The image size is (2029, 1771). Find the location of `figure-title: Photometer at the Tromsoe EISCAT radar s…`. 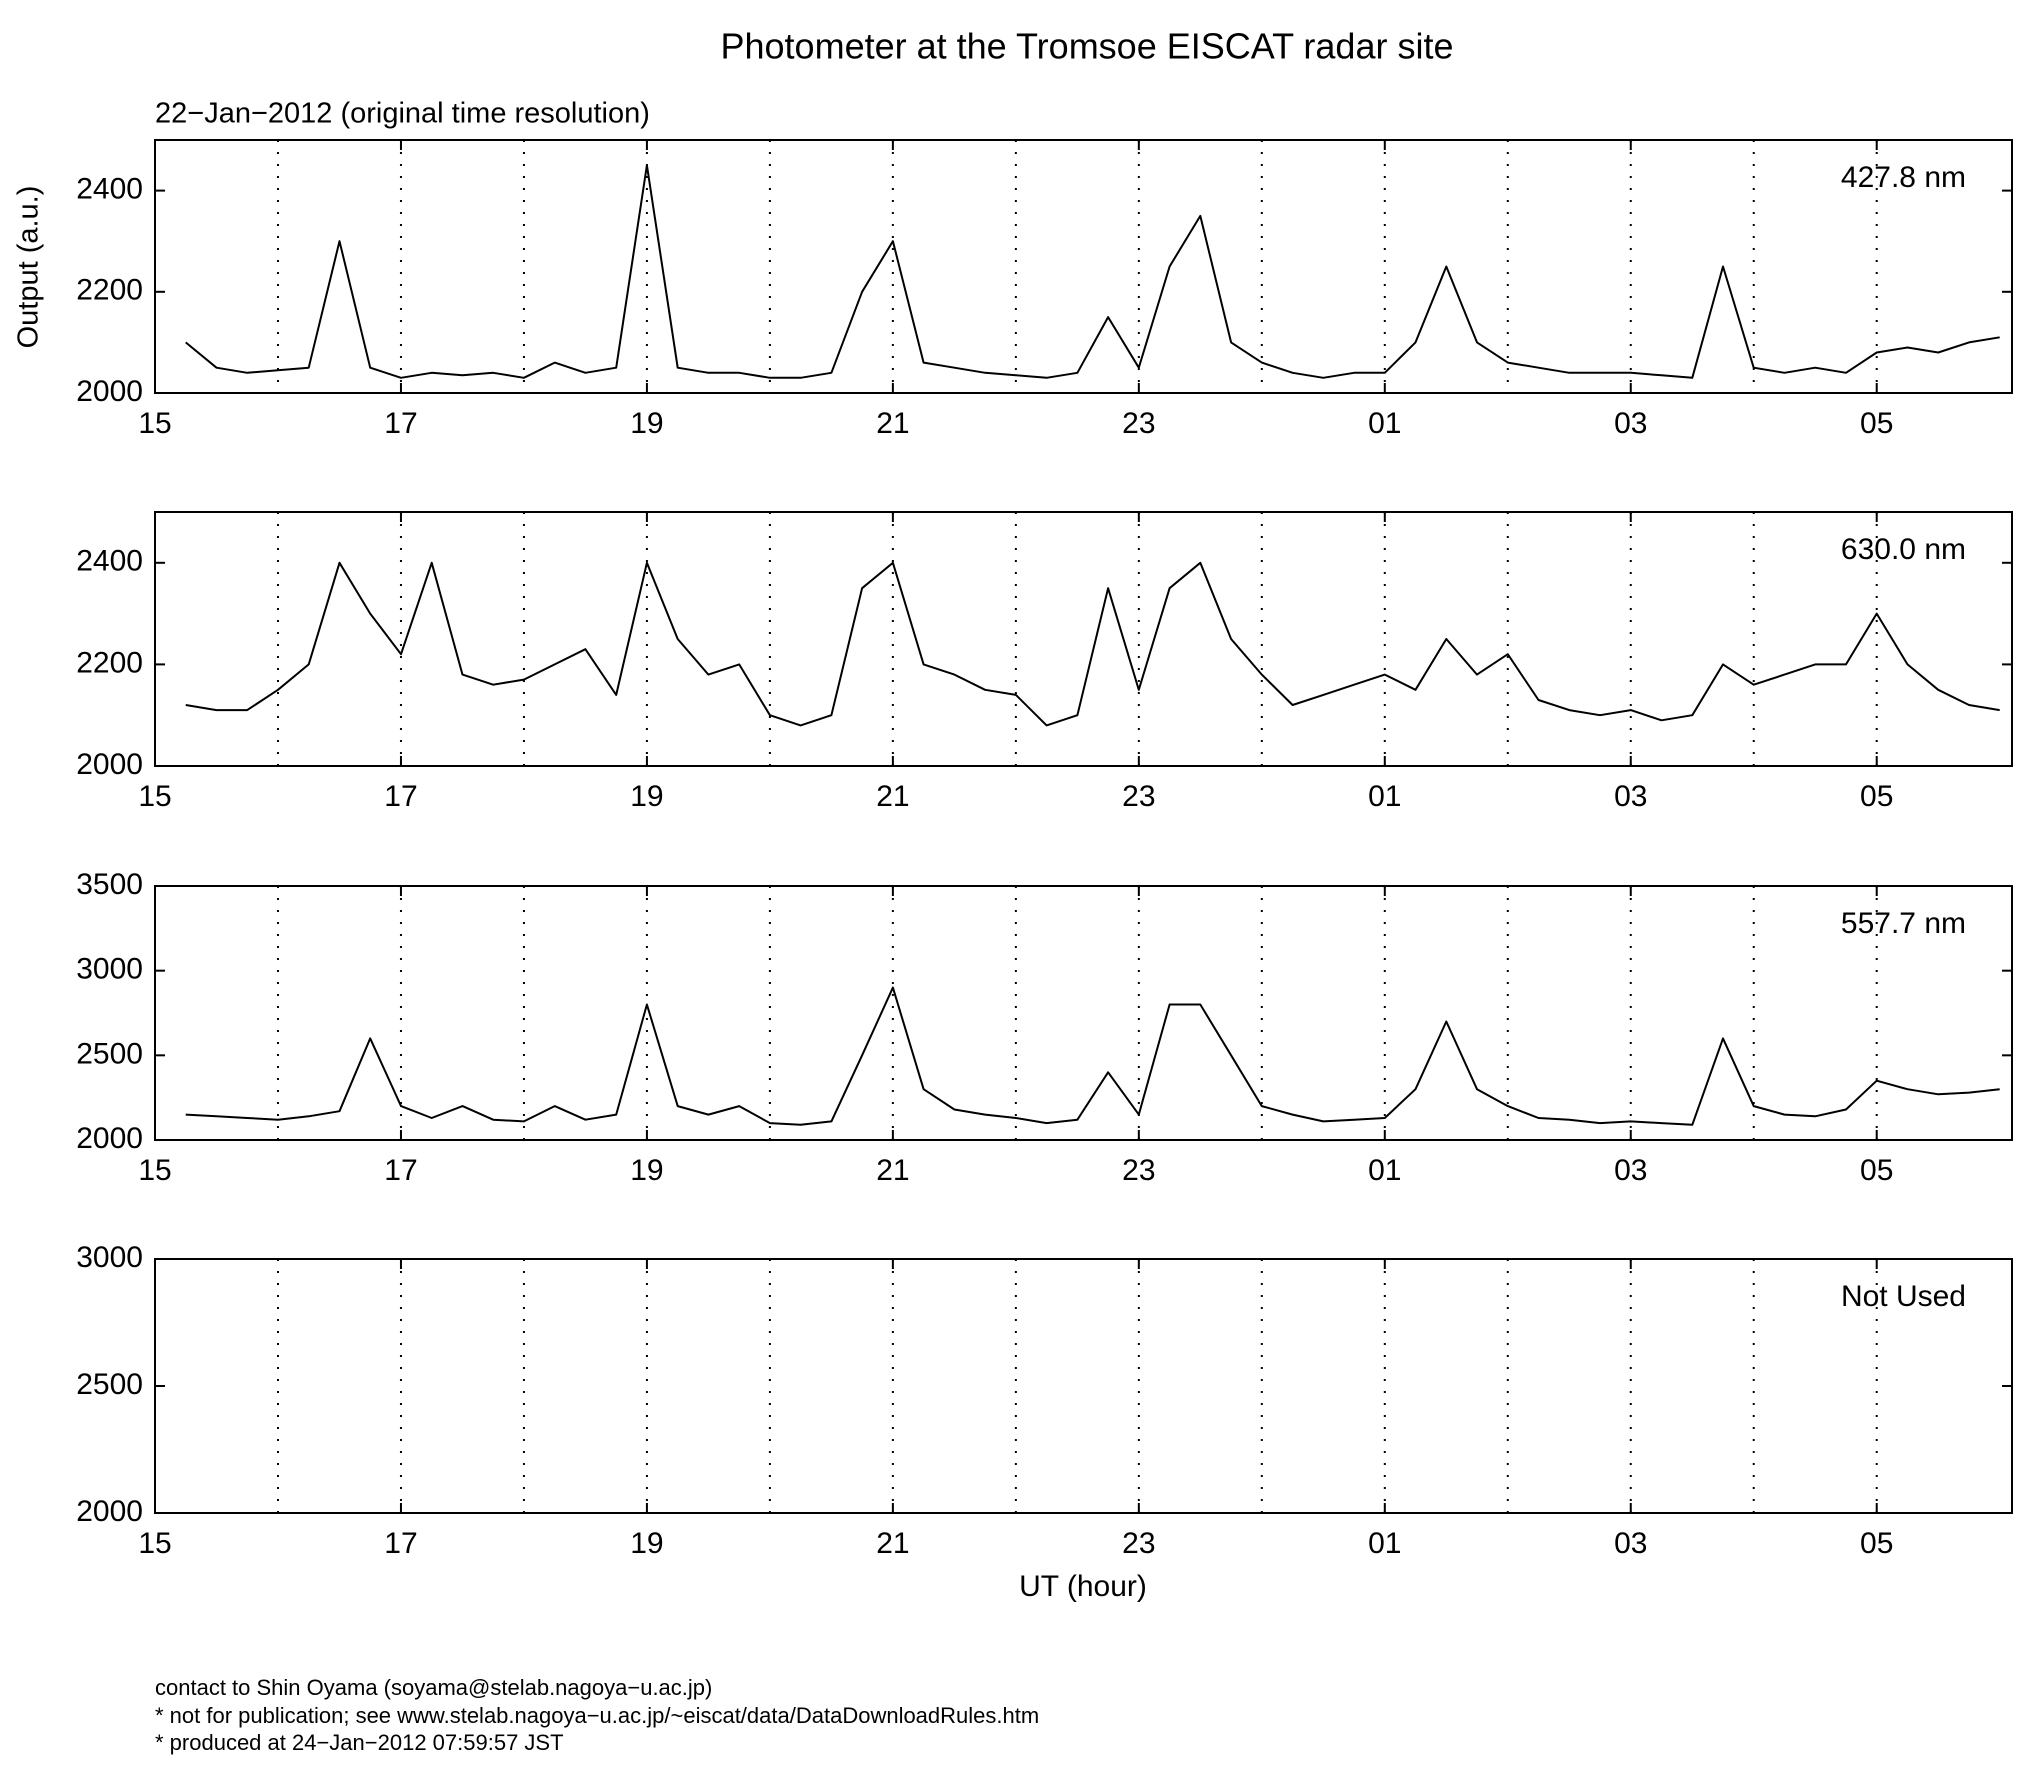

figure-title: Photometer at the Tromsoe EISCAT radar s… is located at coordinates (1087, 46).